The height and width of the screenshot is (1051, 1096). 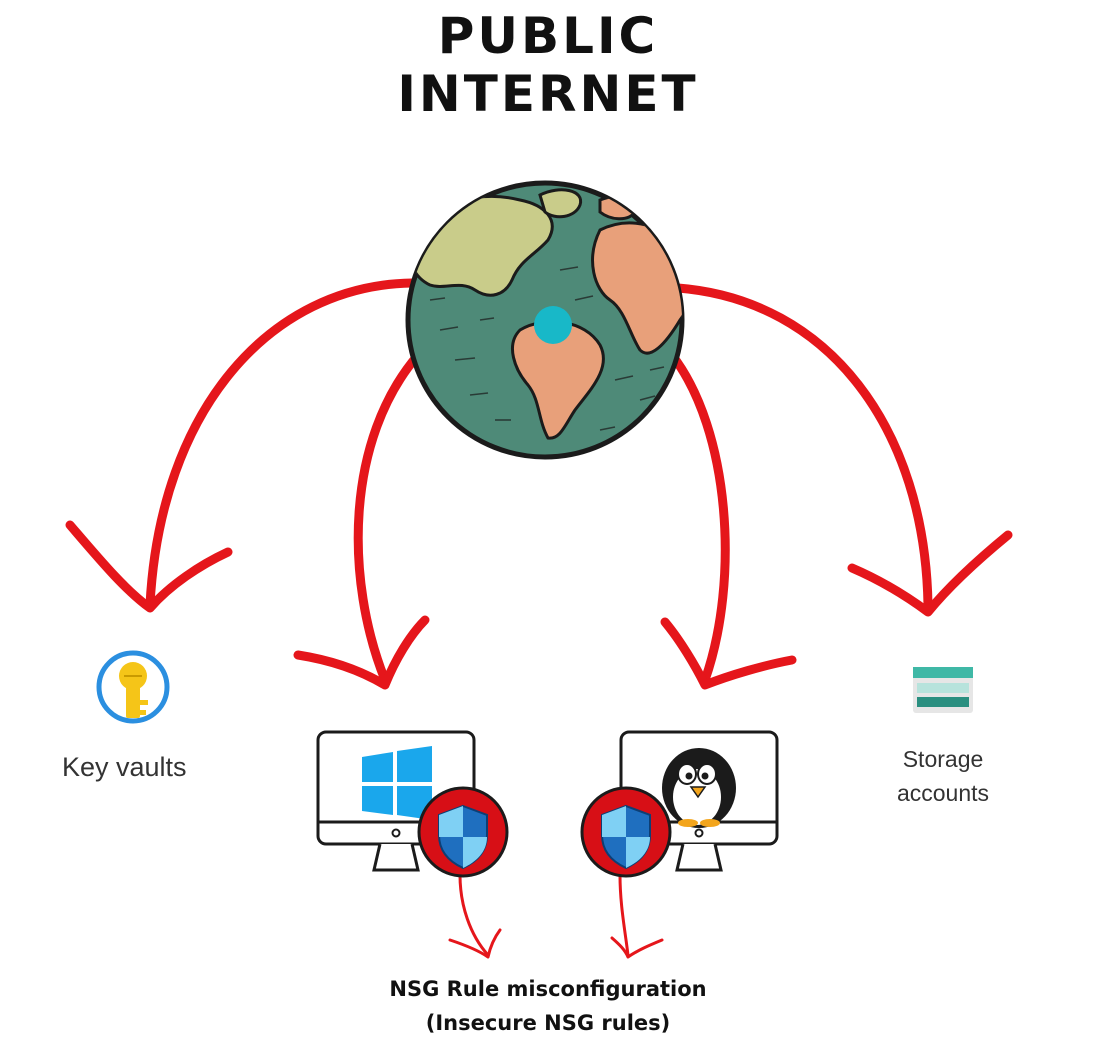 I want to click on arrowhead-linux-vm, so click(x=728, y=653).